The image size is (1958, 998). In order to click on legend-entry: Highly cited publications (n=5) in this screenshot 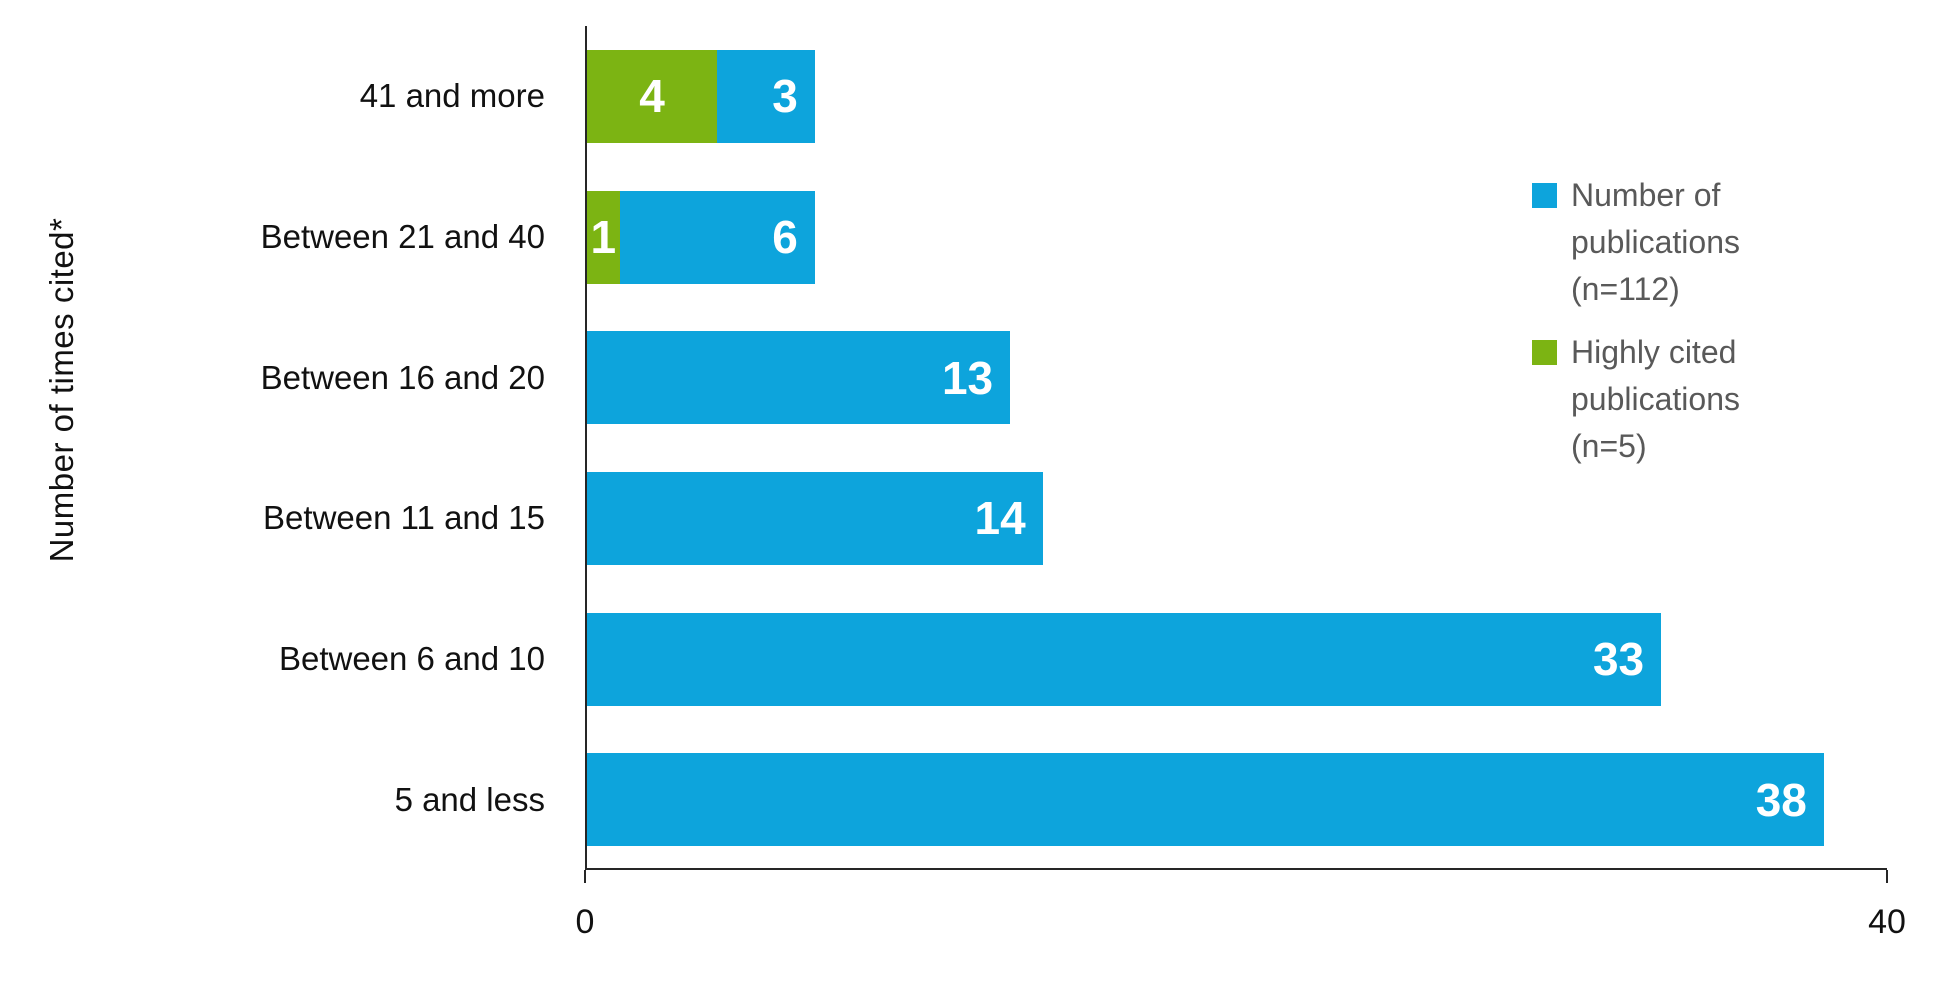, I will do `click(1672, 399)`.